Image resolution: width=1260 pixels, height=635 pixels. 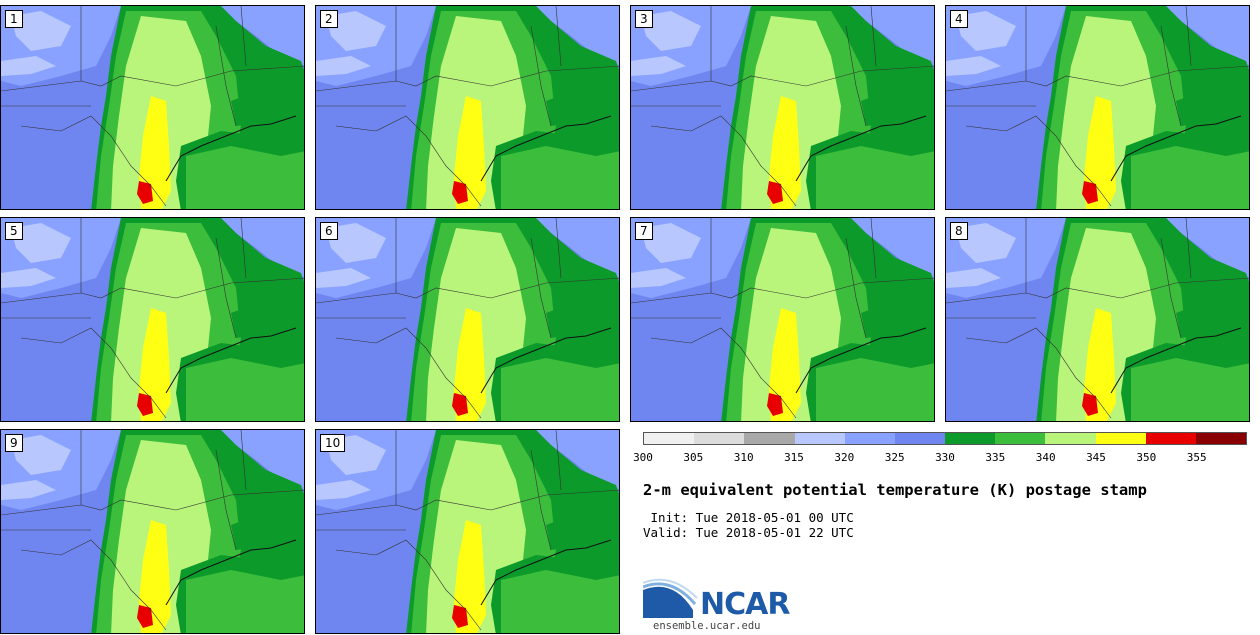 I want to click on ensemble-member-panel: 2, so click(x=467, y=107).